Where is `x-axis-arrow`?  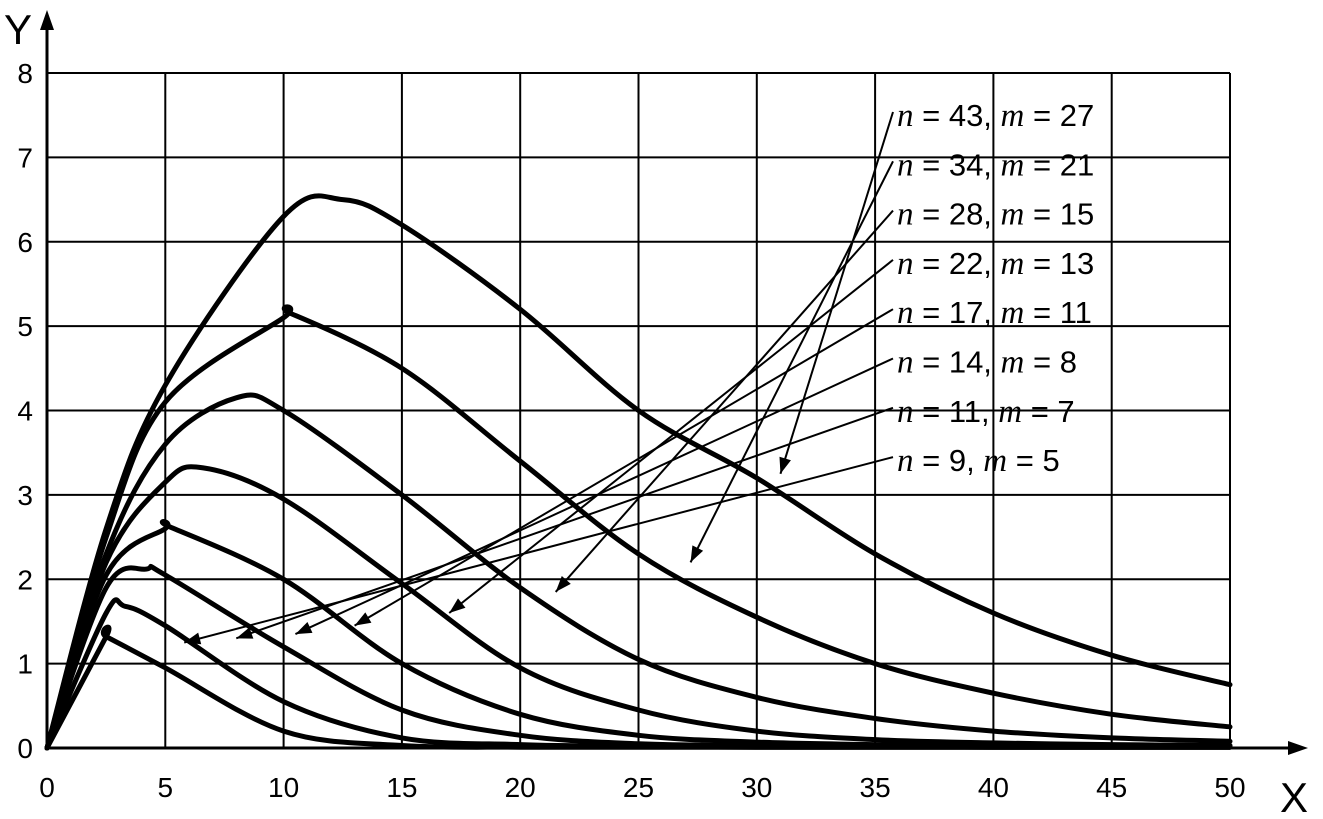 x-axis-arrow is located at coordinates (1298, 748).